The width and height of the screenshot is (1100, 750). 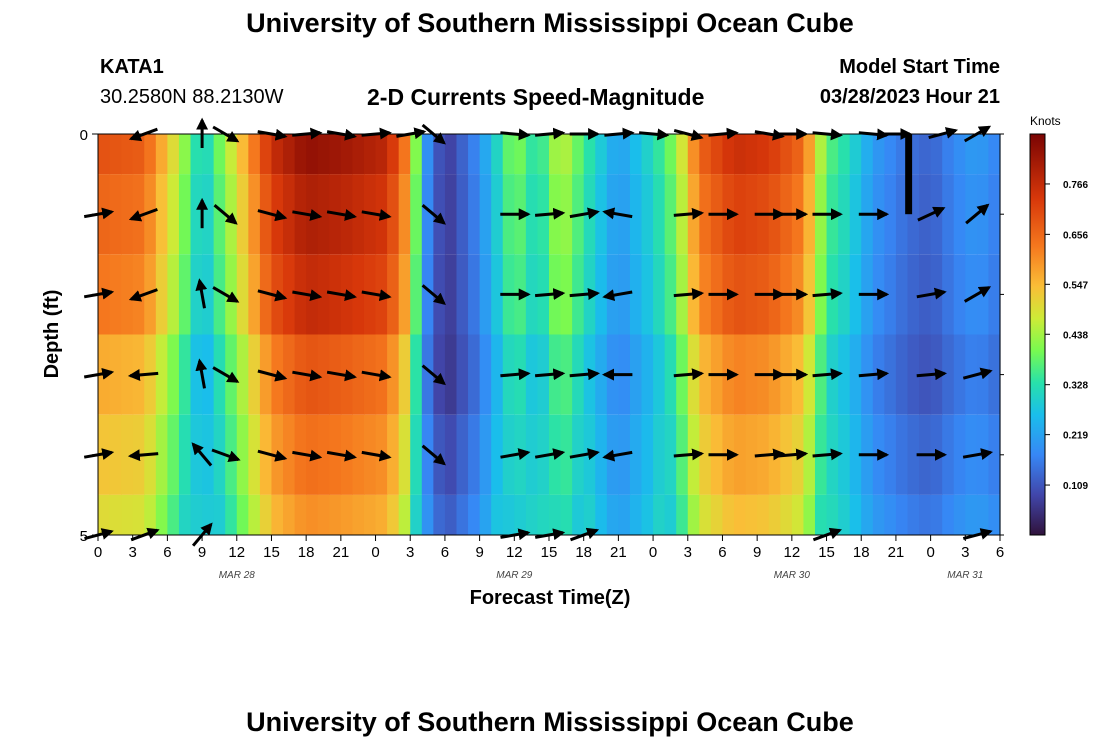 I want to click on colorbar-ticks: 0.109 0.219 0.328 0.438 0.547 0.656 0.766, so click(x=1066, y=336).